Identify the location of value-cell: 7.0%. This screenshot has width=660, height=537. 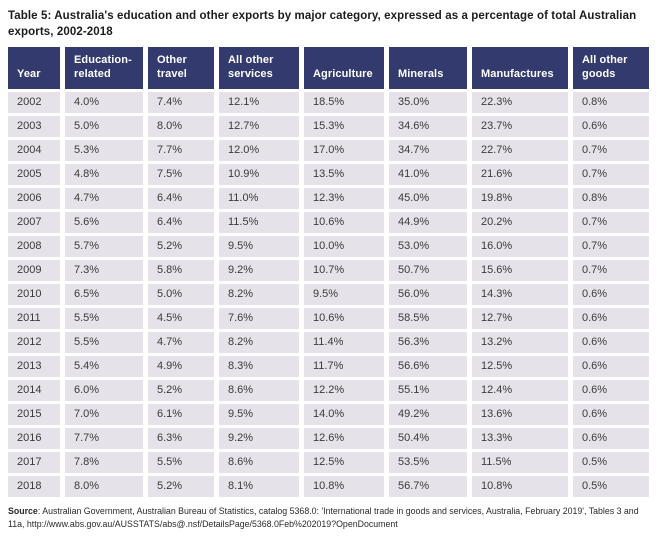
(104, 414).